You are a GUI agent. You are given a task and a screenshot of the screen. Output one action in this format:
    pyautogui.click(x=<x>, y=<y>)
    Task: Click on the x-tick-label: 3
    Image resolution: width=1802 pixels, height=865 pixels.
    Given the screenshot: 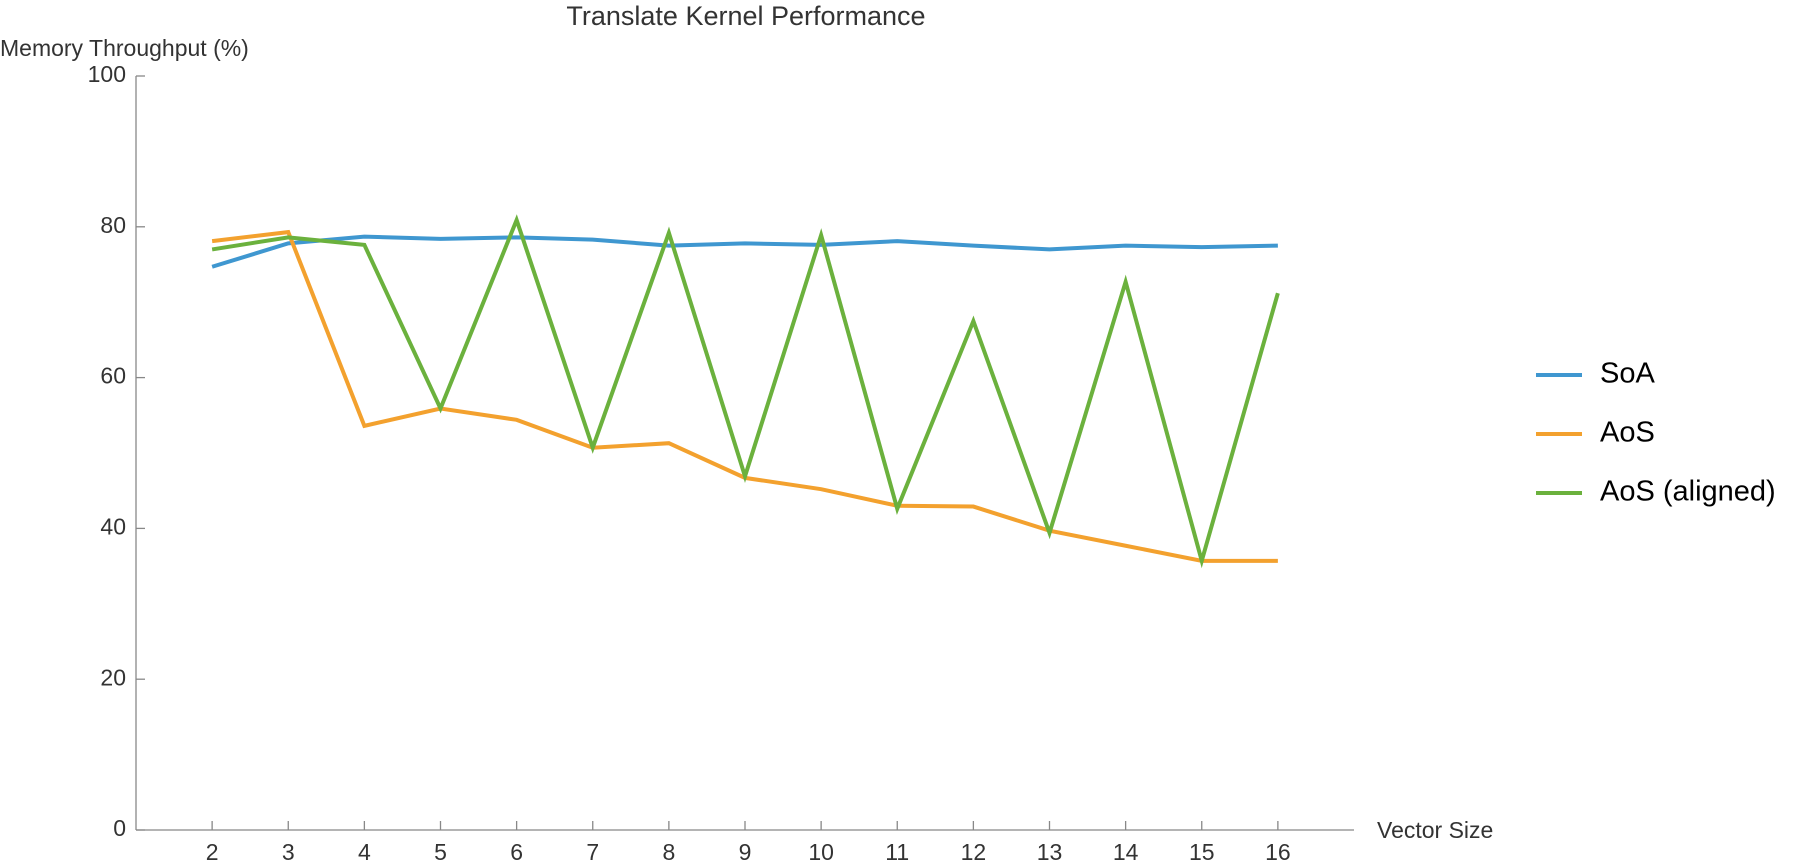 What is the action you would take?
    pyautogui.click(x=288, y=852)
    